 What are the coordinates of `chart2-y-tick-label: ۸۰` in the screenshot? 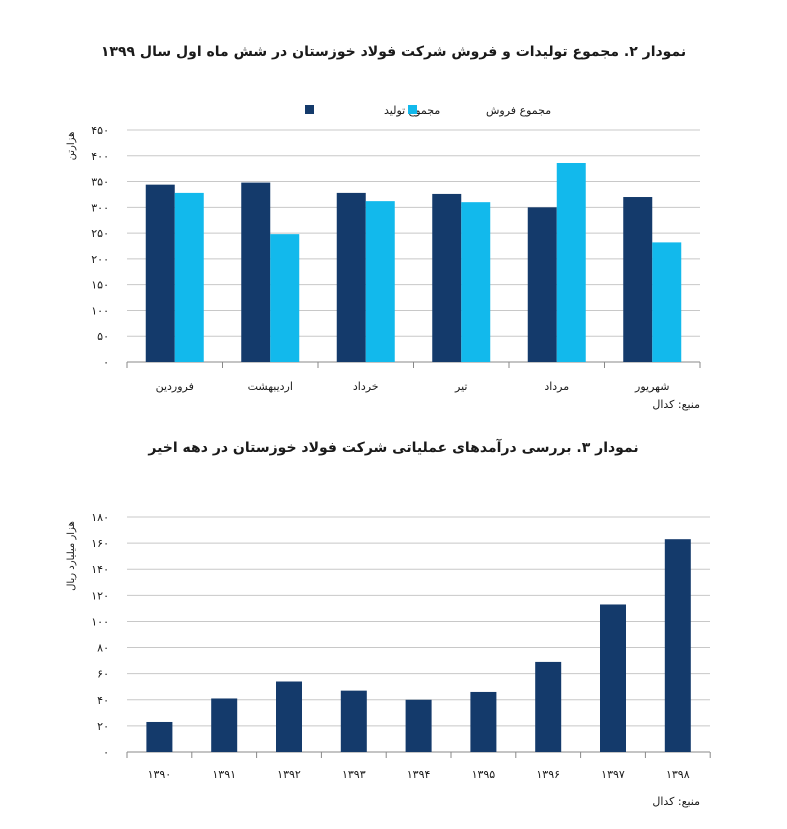 It's located at (103, 648).